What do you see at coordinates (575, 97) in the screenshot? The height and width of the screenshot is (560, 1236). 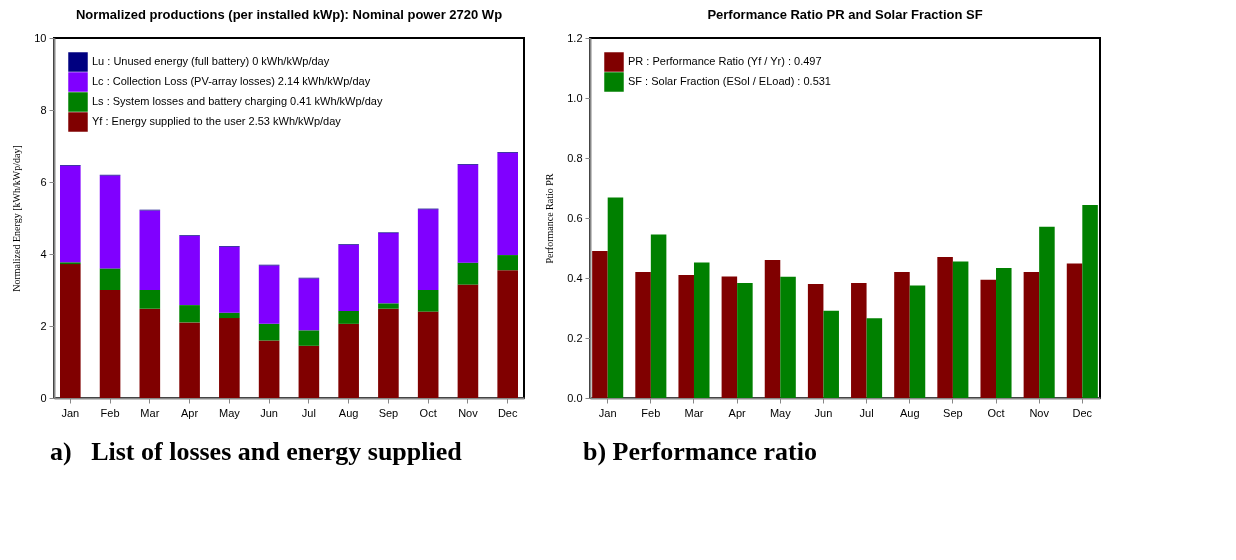 I see `y-tick-label: 1.0` at bounding box center [575, 97].